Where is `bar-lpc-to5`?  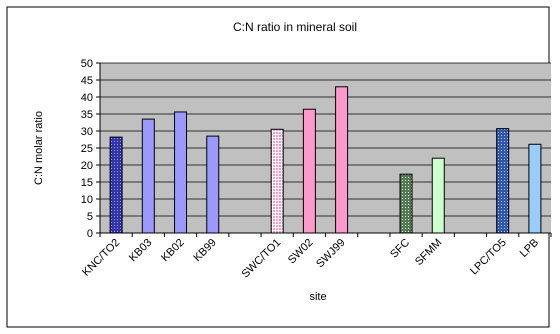 bar-lpc-to5 is located at coordinates (503, 181).